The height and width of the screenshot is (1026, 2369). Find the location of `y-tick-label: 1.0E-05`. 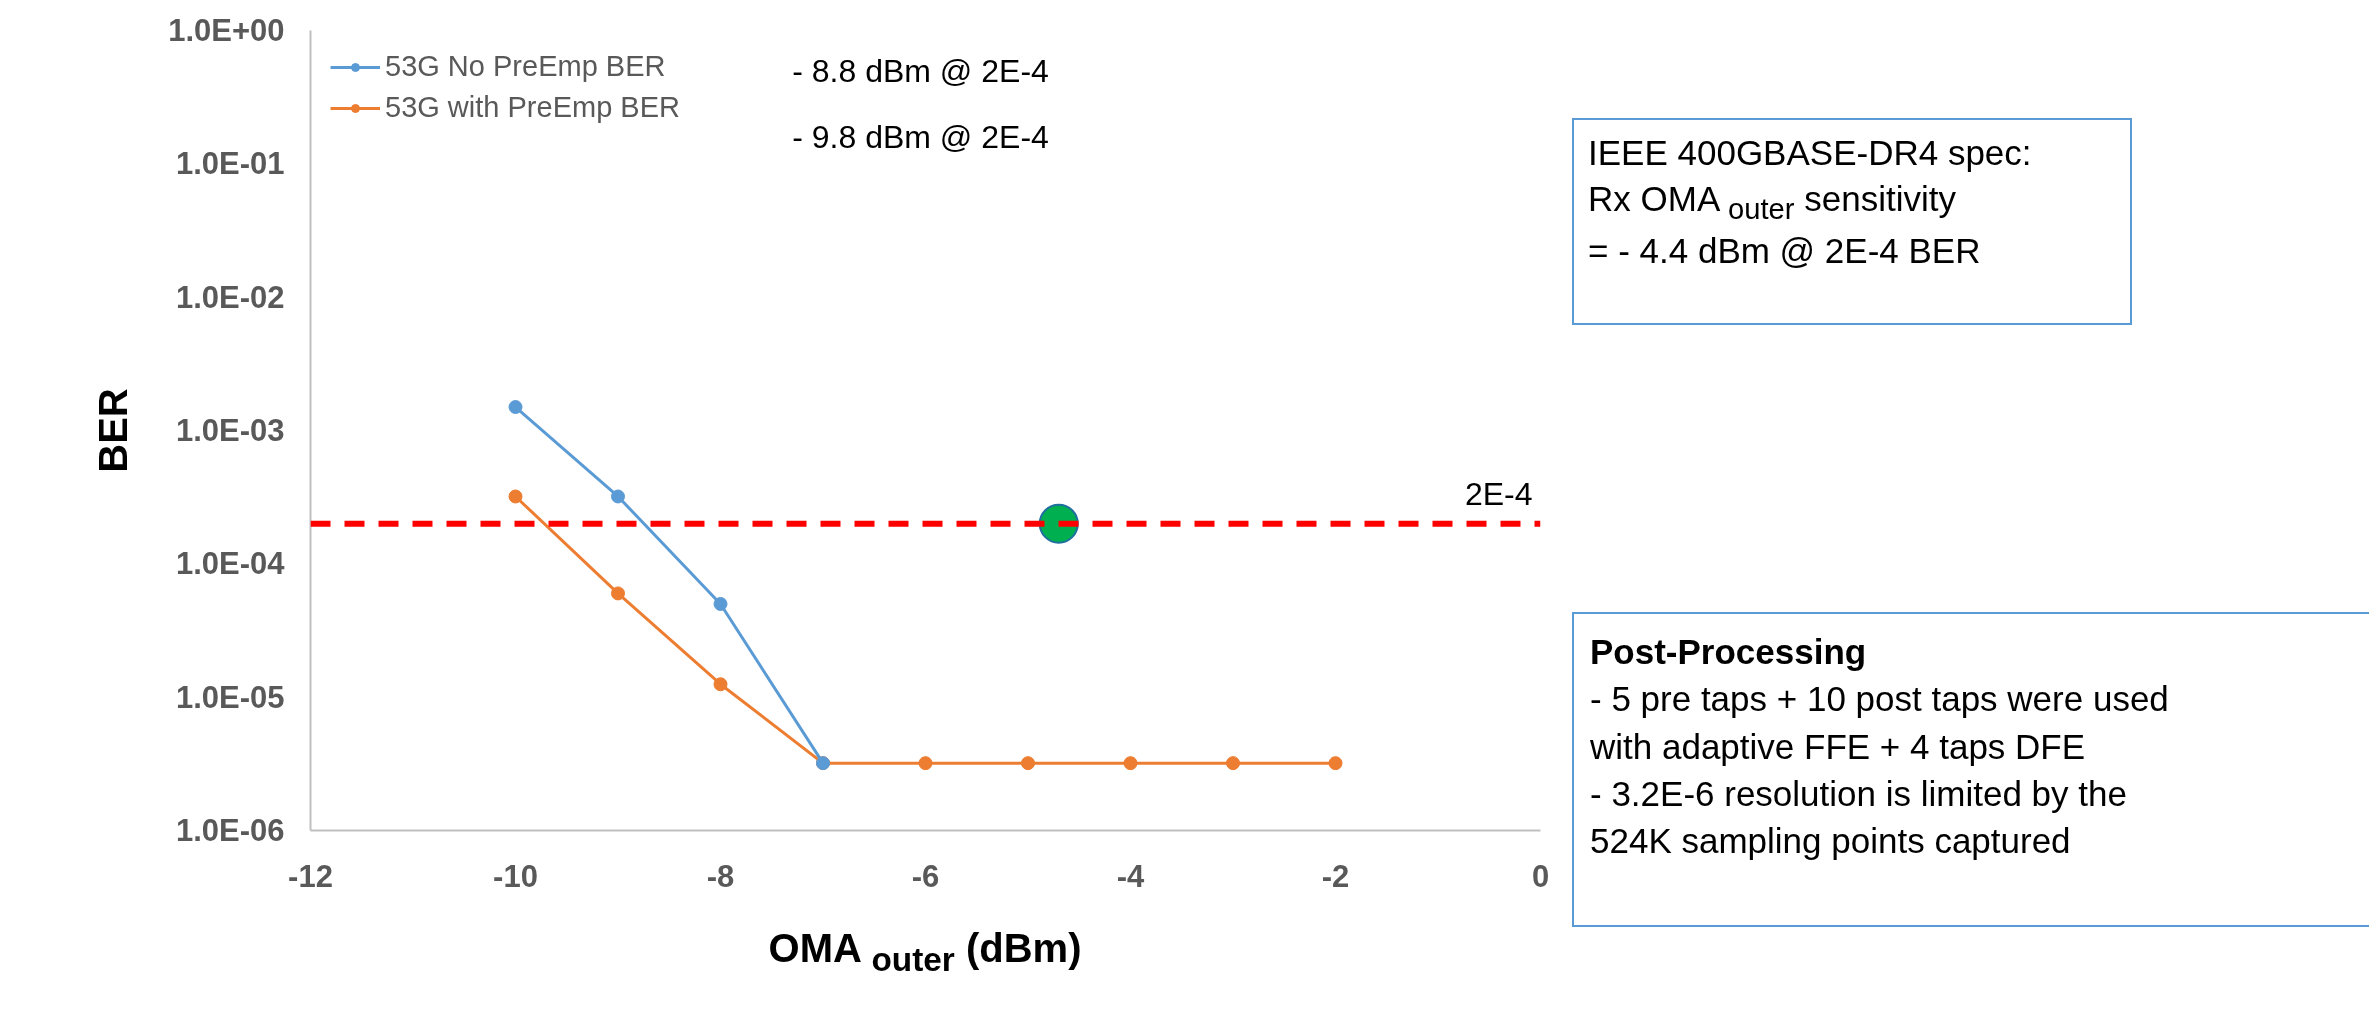

y-tick-label: 1.0E-05 is located at coordinates (230, 697).